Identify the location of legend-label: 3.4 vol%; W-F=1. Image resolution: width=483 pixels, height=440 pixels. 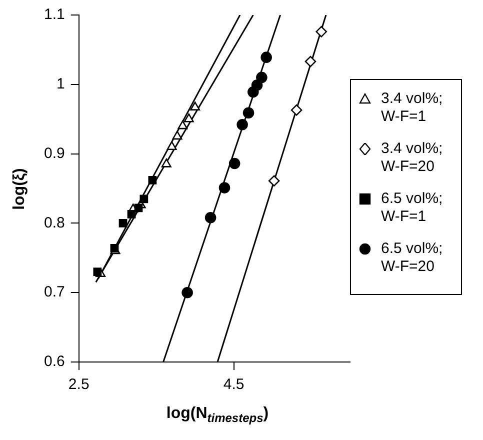
(412, 108).